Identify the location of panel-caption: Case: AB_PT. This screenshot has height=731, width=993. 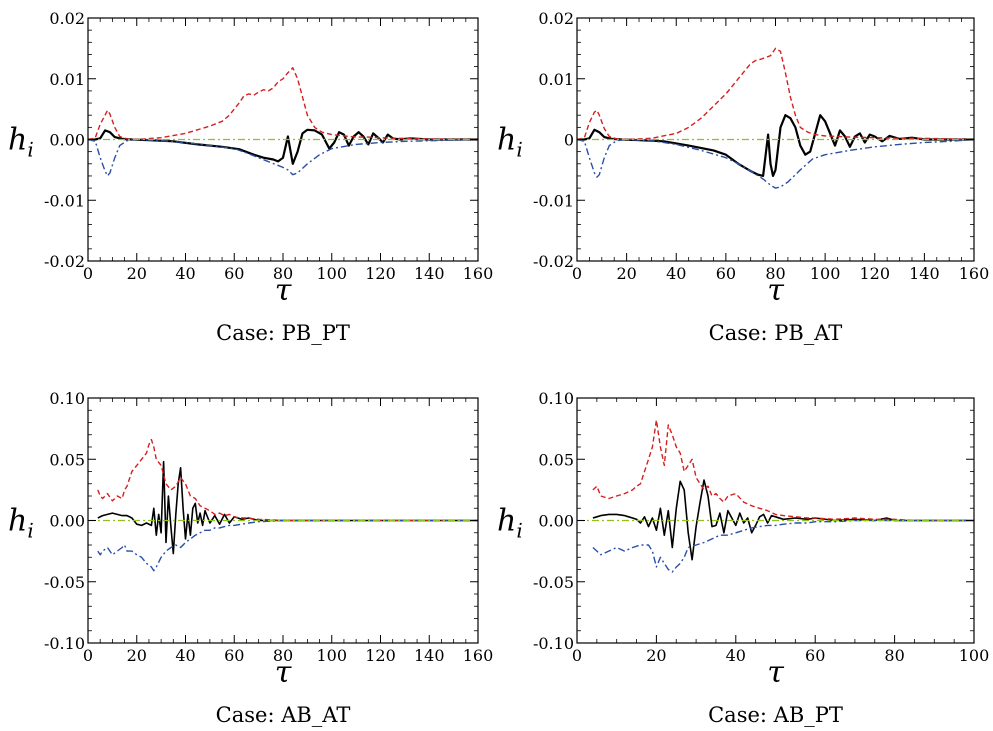
(775, 715).